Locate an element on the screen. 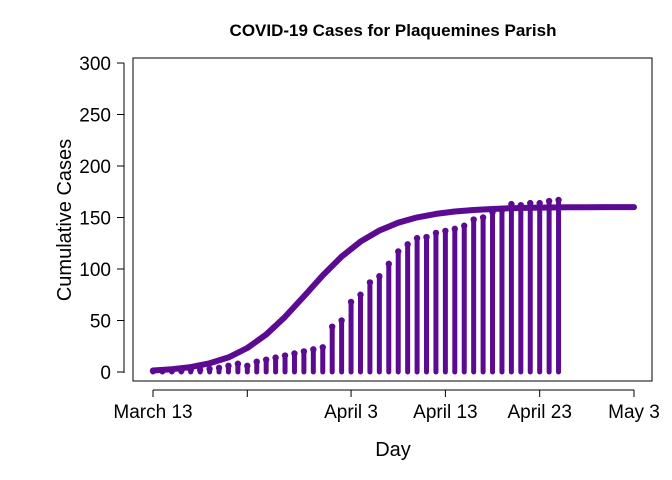  x-tick-label: May 3 is located at coordinates (634, 412).